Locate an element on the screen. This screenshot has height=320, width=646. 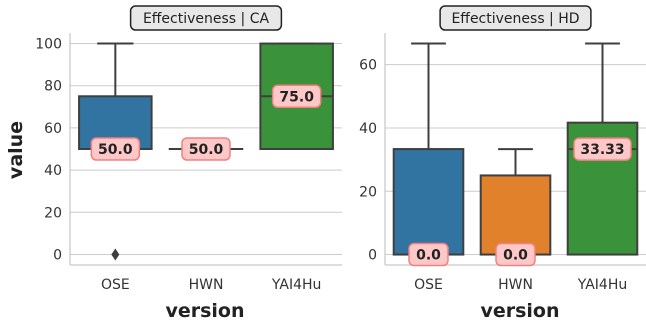
box-ose: 50.0 is located at coordinates (115, 151).